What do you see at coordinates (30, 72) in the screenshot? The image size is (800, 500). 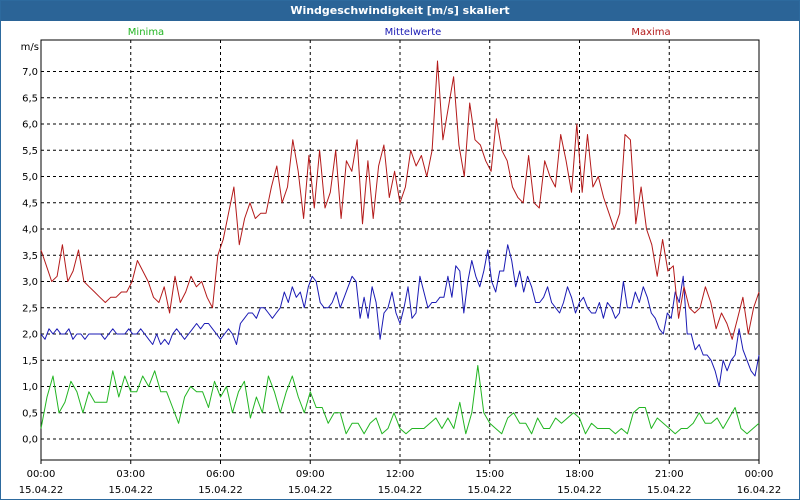 I see `y-tick-label: 7,0` at bounding box center [30, 72].